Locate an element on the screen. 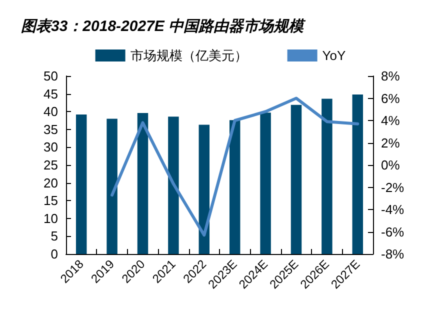 The width and height of the screenshot is (441, 320). y2-tick-label: 6% is located at coordinates (390, 98).